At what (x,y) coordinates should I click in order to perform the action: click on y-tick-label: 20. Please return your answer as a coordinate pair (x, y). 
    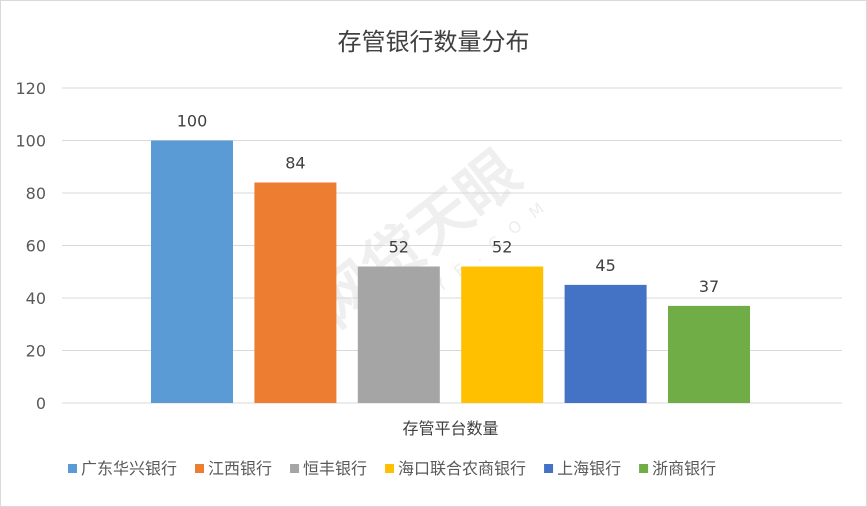
    Looking at the image, I should click on (36, 351).